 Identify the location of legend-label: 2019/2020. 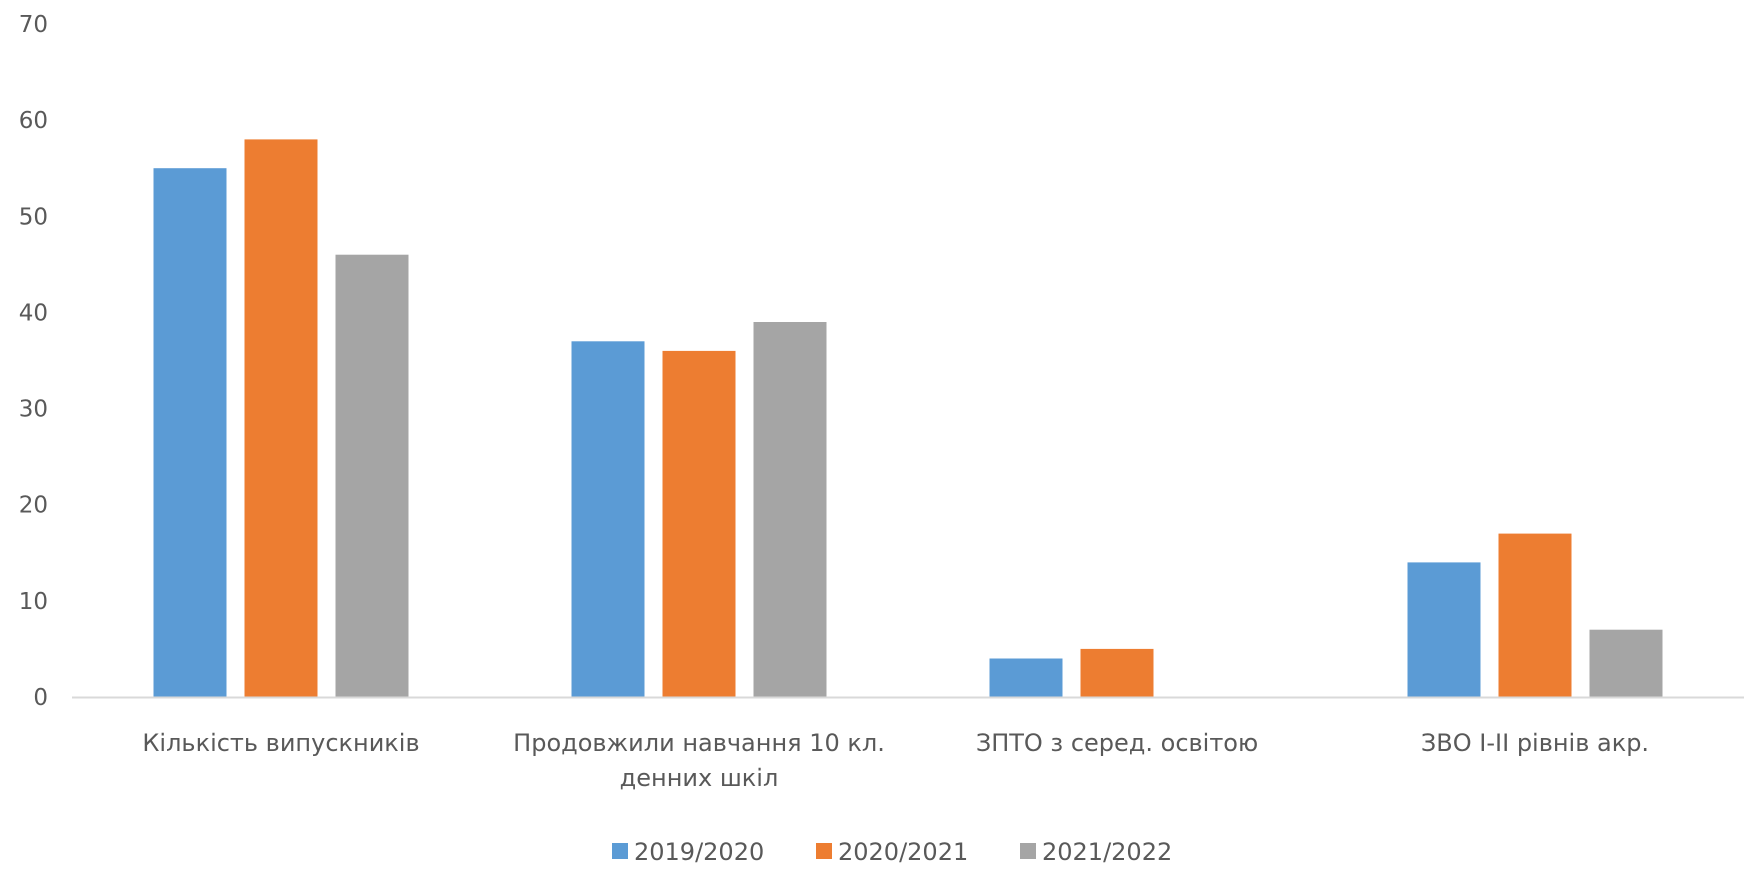
(699, 852).